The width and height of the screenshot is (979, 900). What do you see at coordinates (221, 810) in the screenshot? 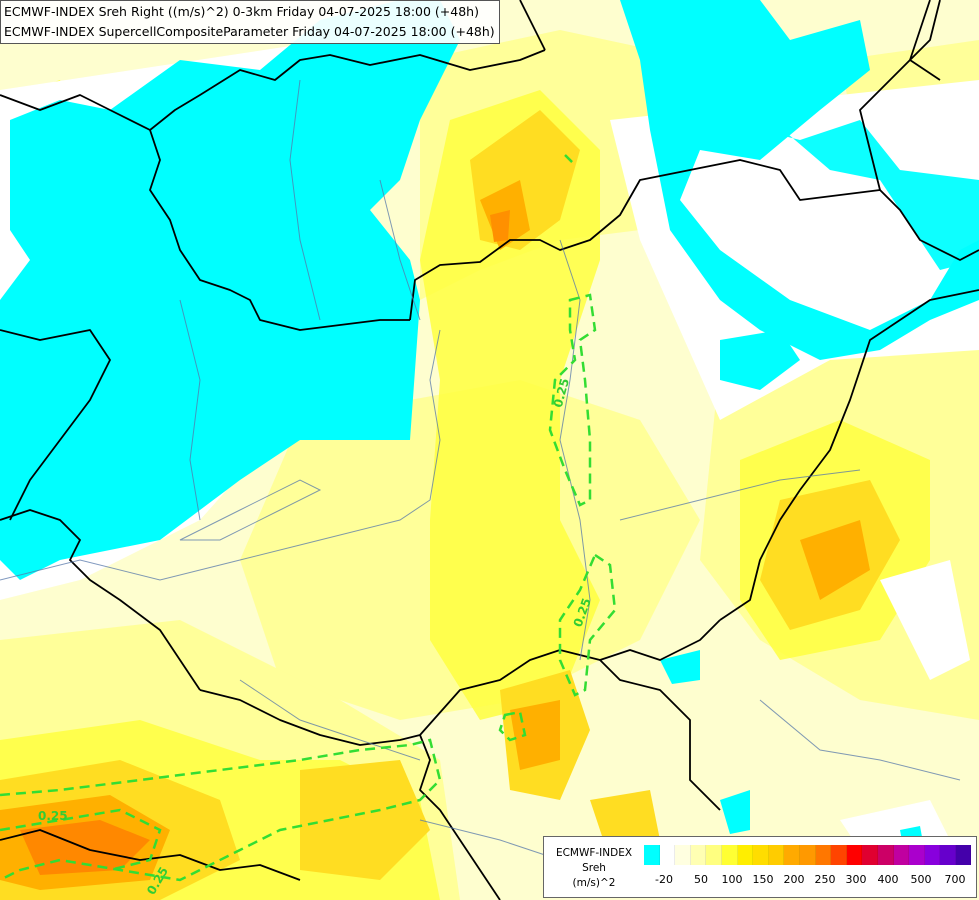
I see `scp-contour-southwest` at bounding box center [221, 810].